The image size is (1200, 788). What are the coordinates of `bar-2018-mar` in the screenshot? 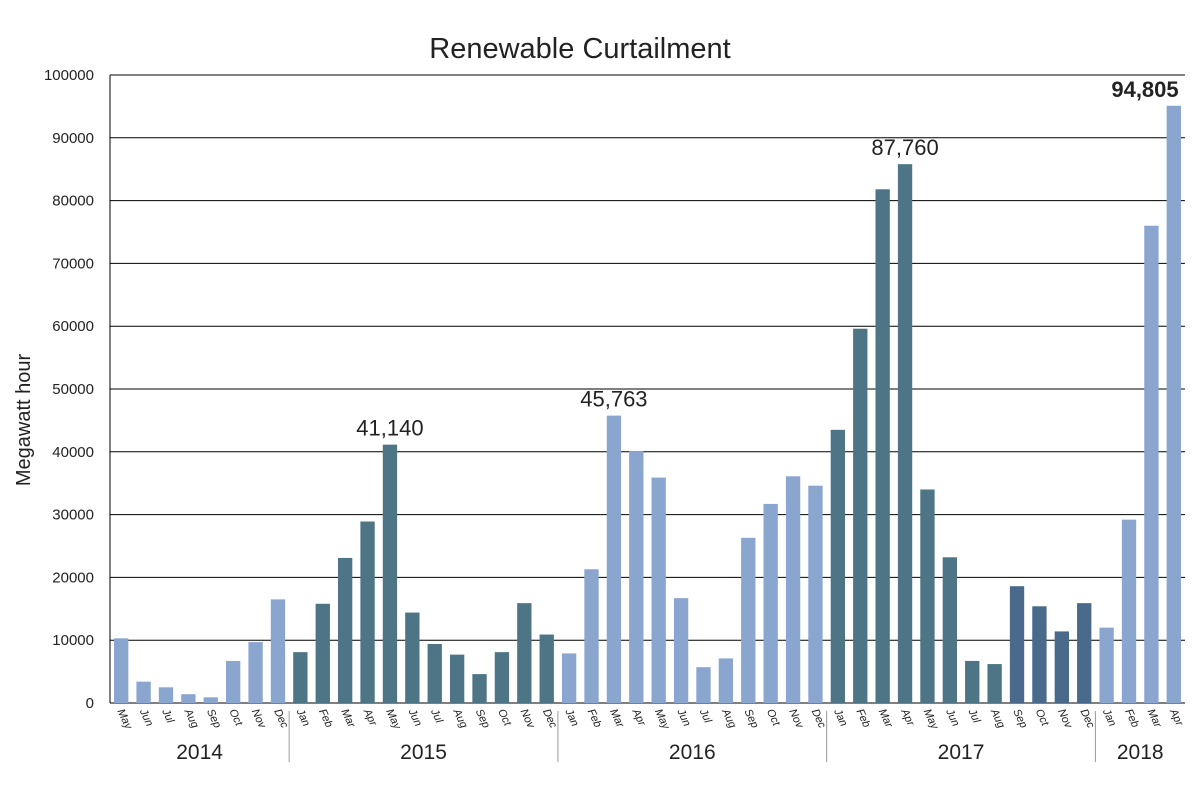 It's located at (1151, 464).